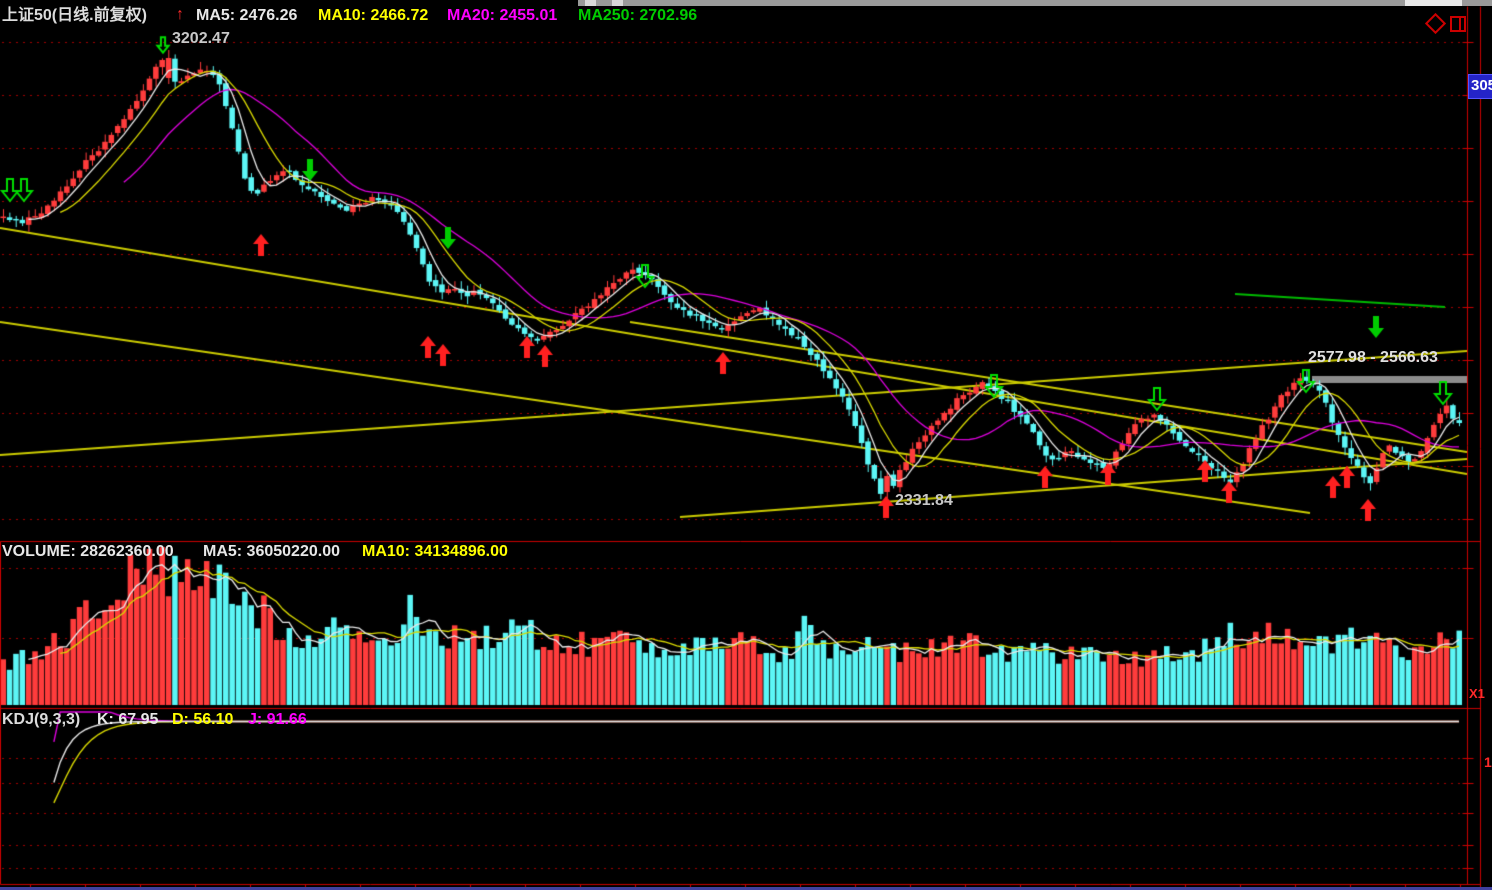  What do you see at coordinates (1458, 24) in the screenshot?
I see `split-window-icon` at bounding box center [1458, 24].